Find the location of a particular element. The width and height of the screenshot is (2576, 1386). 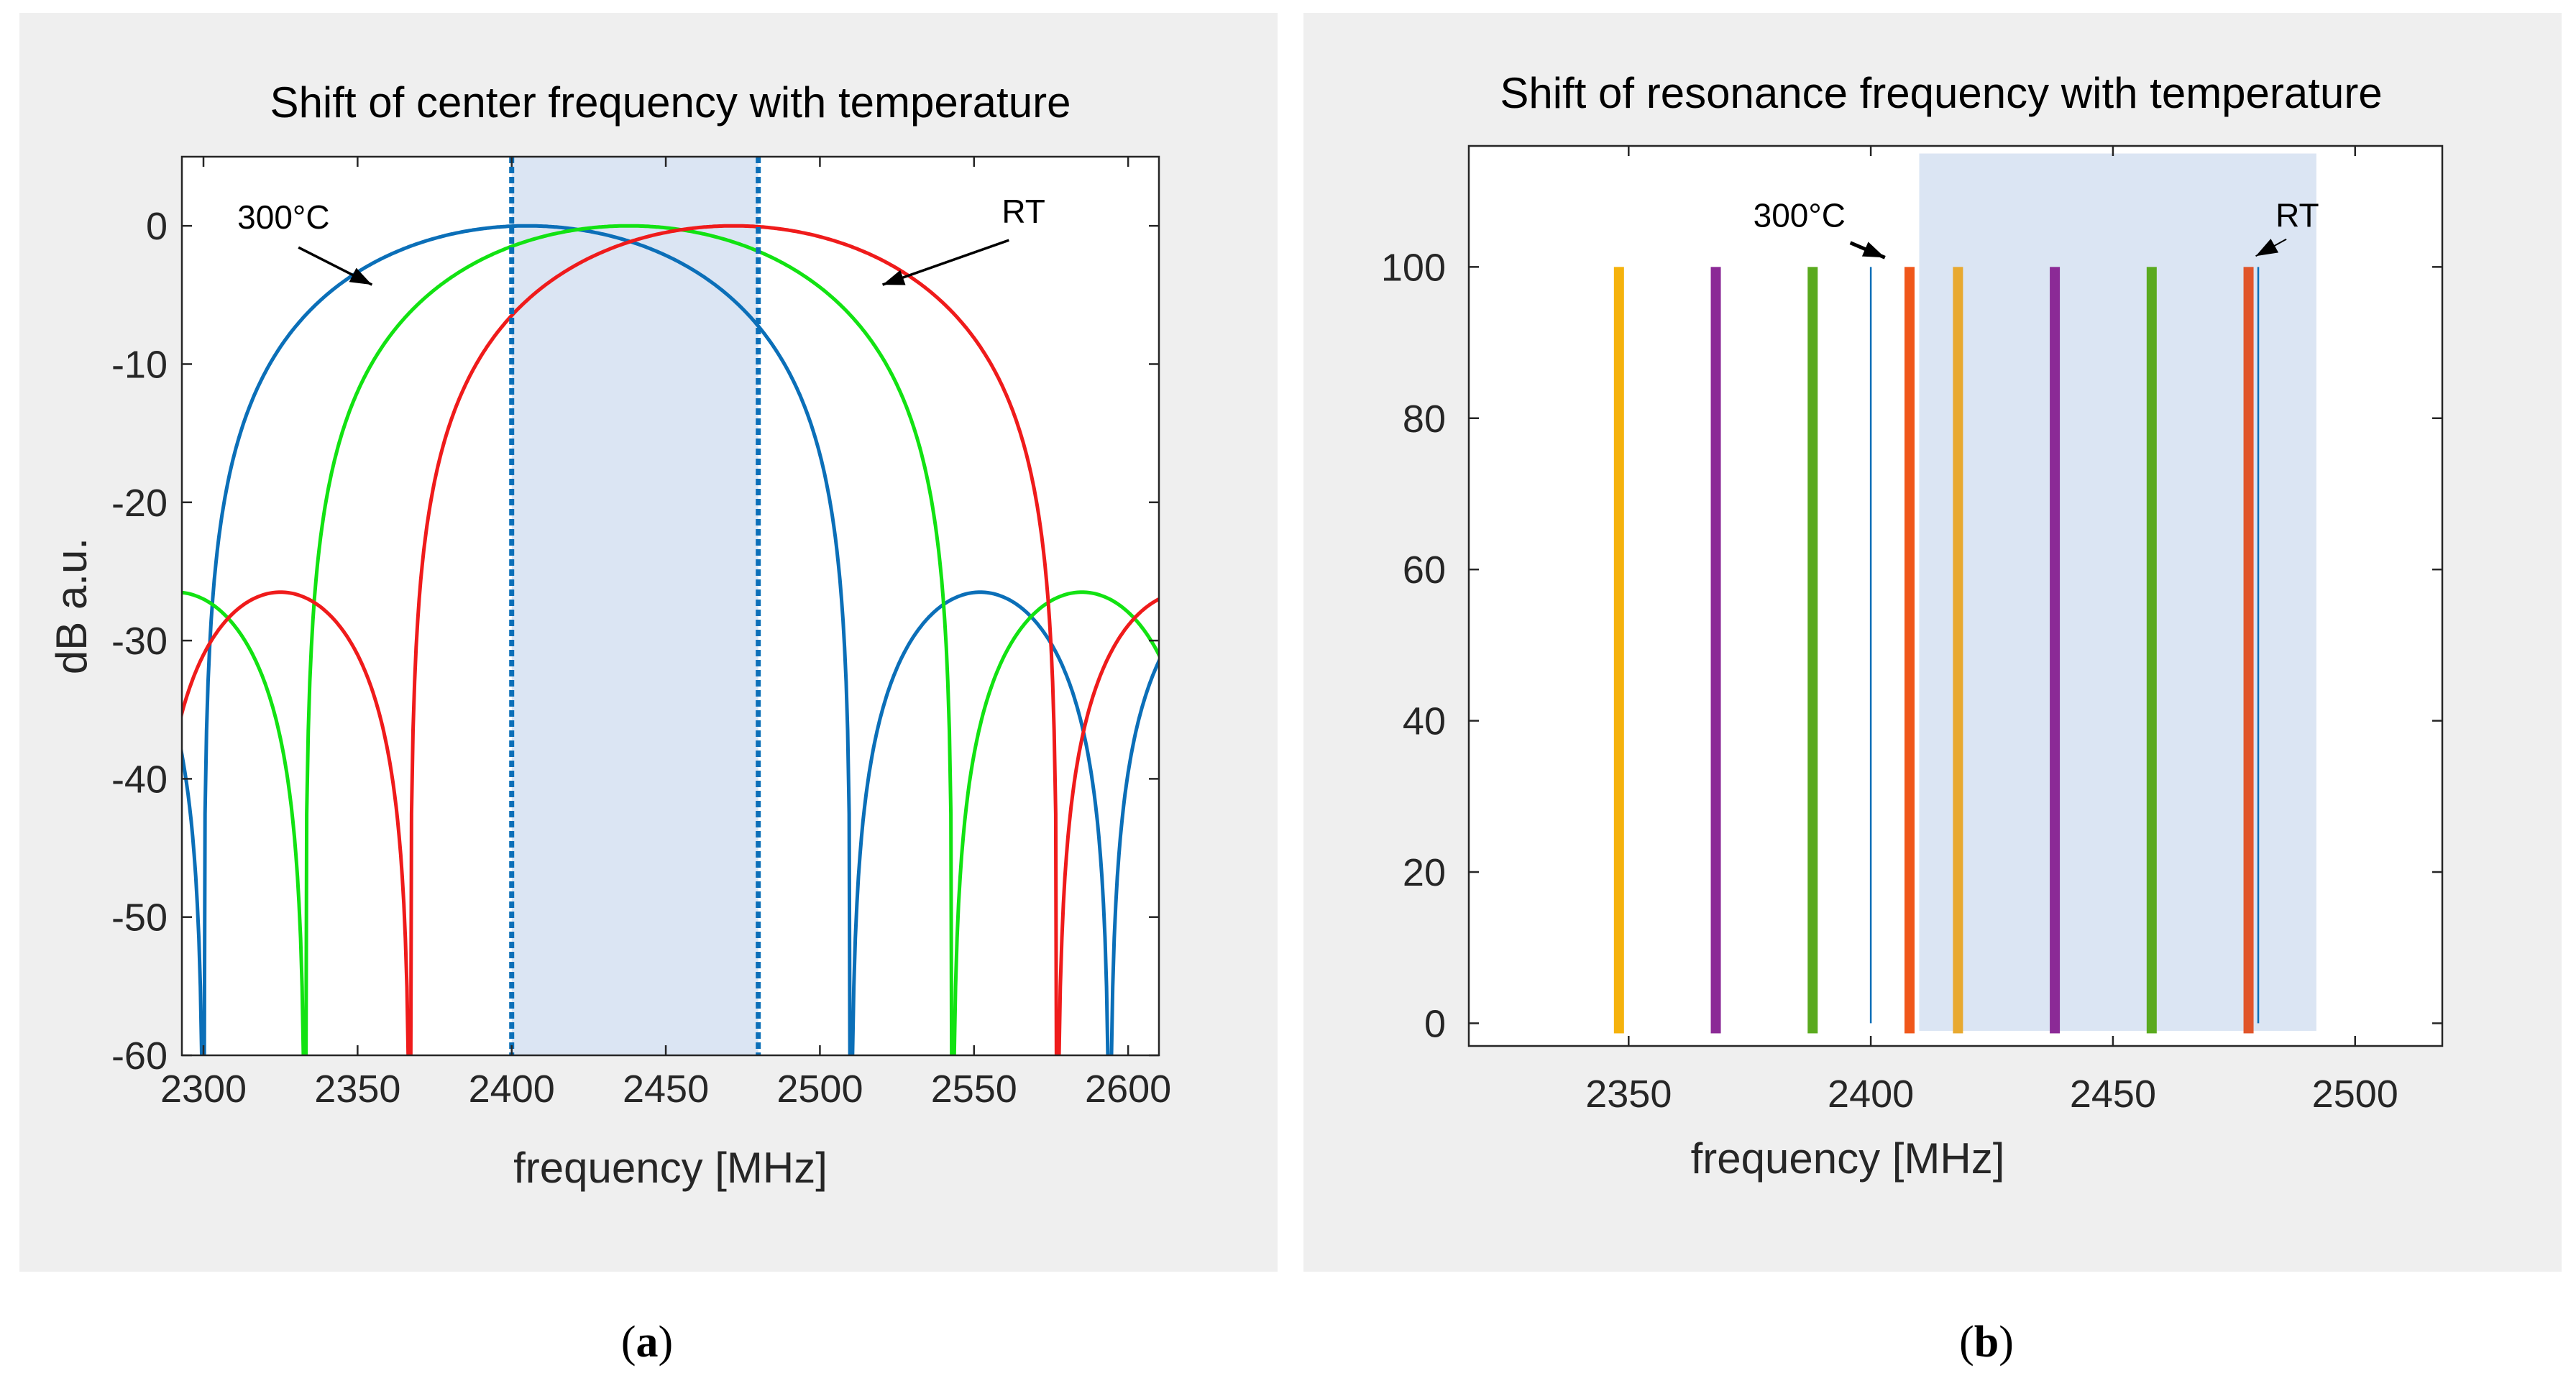

xtick-label-b-2: 2450 is located at coordinates (2113, 1094).